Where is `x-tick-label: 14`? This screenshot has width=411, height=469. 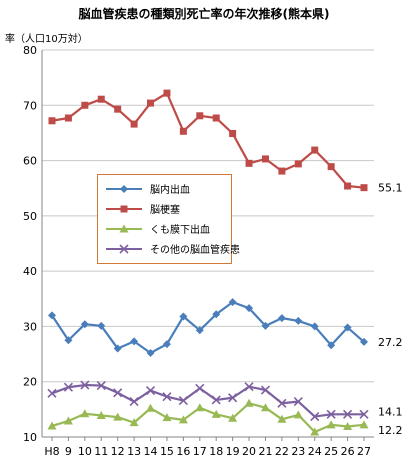 x-tick-label: 14 is located at coordinates (151, 451).